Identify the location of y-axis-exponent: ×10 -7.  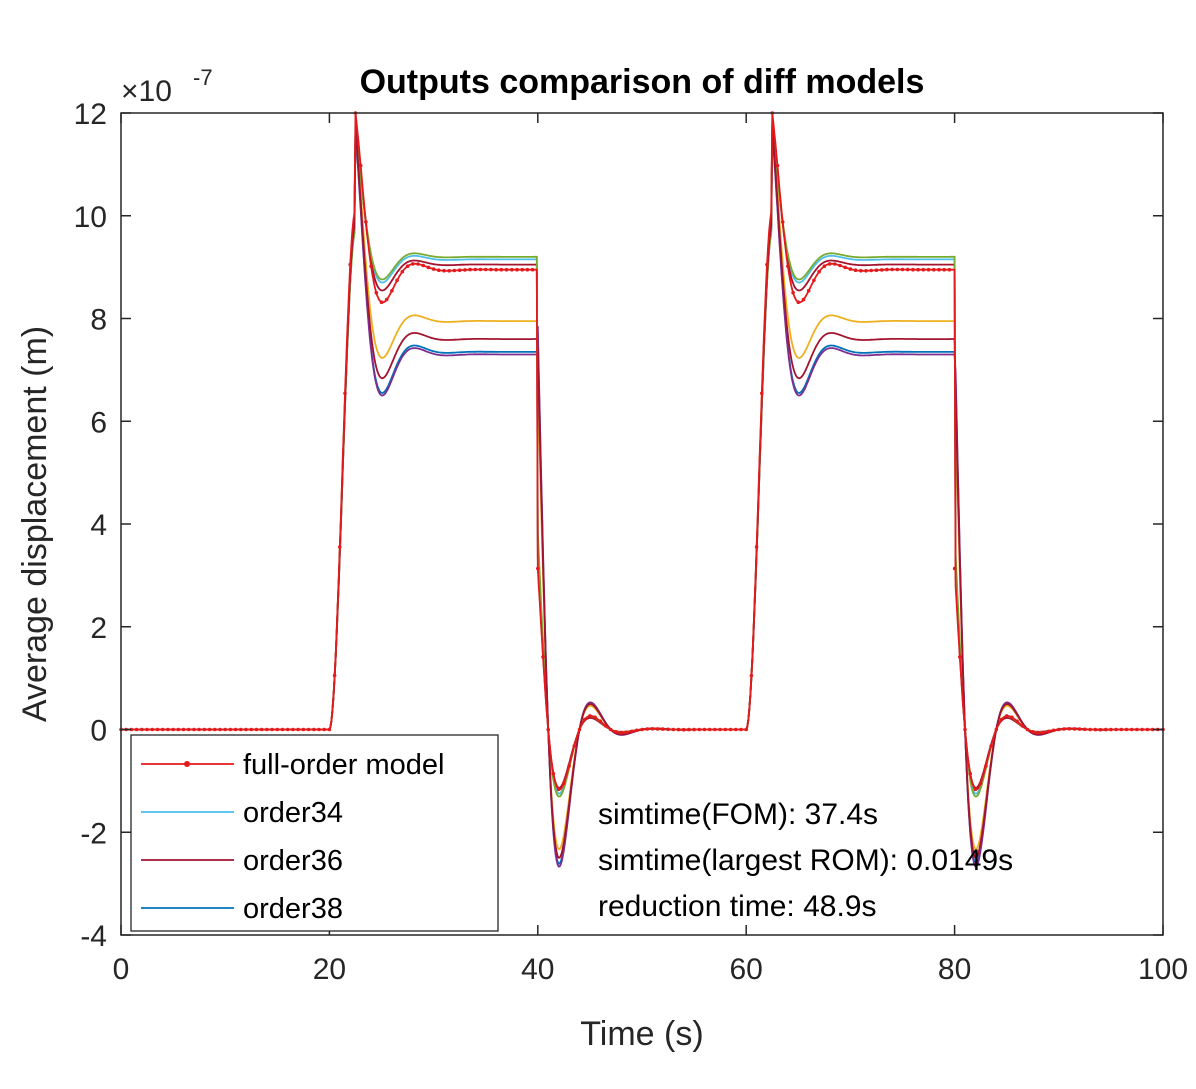
(167, 86).